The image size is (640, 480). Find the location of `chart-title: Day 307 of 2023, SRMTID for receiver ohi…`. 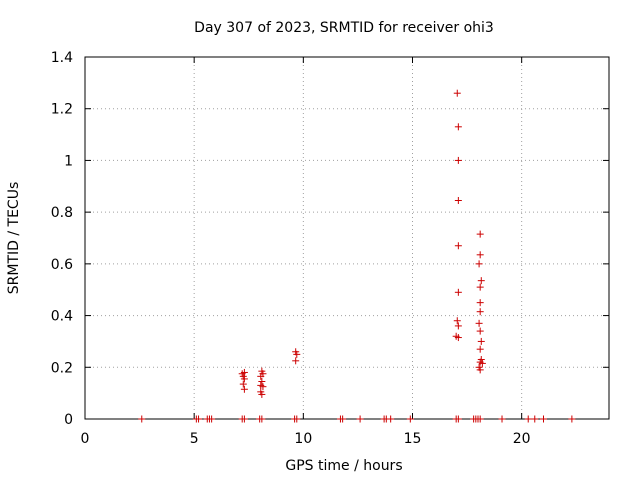

chart-title: Day 307 of 2023, SRMTID for receiver ohi… is located at coordinates (344, 28).